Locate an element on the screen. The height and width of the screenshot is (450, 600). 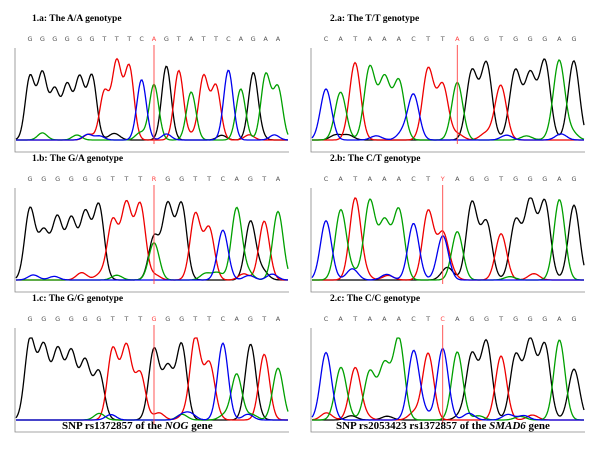
snp-base-call: R is located at coordinates (154, 179).